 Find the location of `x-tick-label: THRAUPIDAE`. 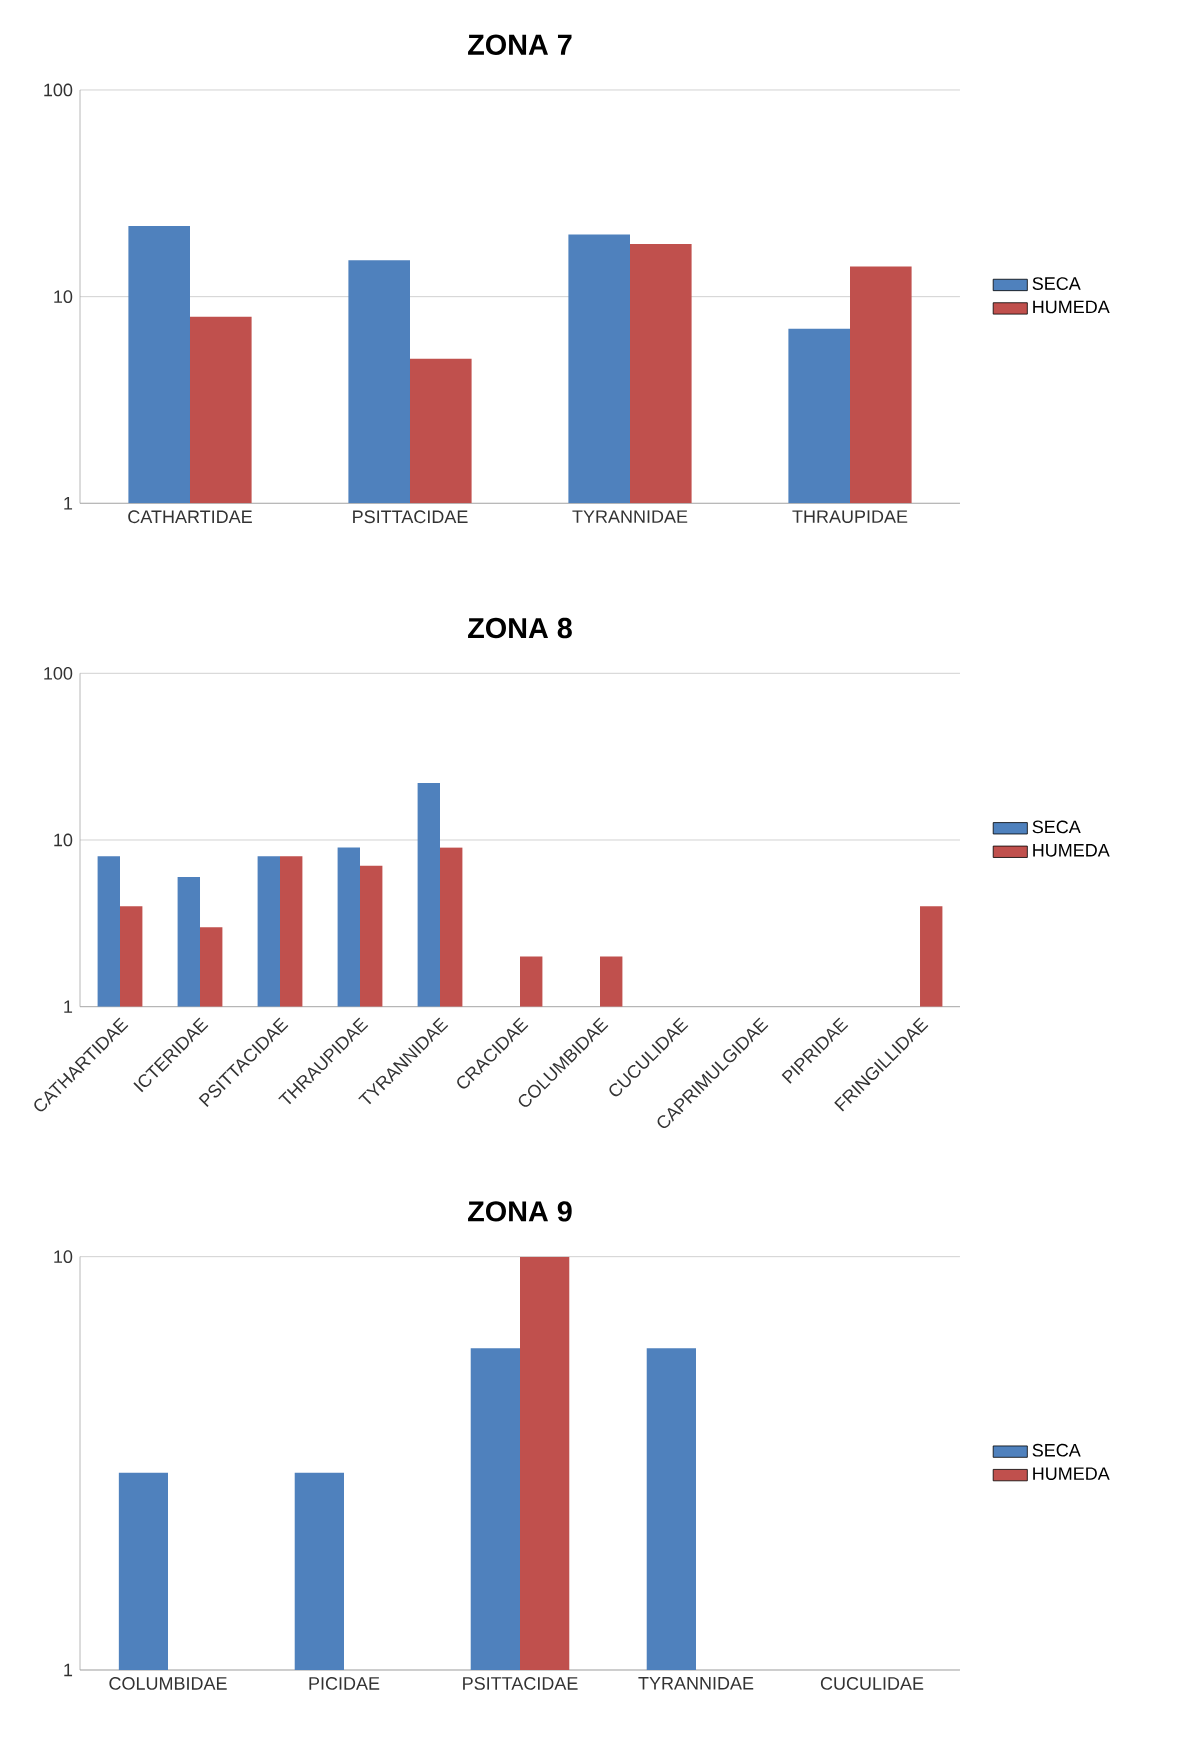

x-tick-label: THRAUPIDAE is located at coordinates (850, 516).